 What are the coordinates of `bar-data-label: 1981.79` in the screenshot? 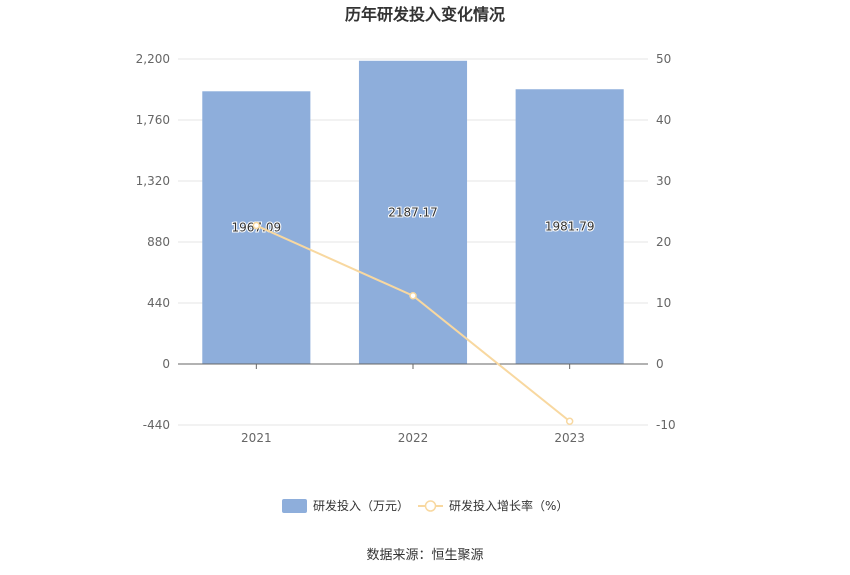 It's located at (570, 227).